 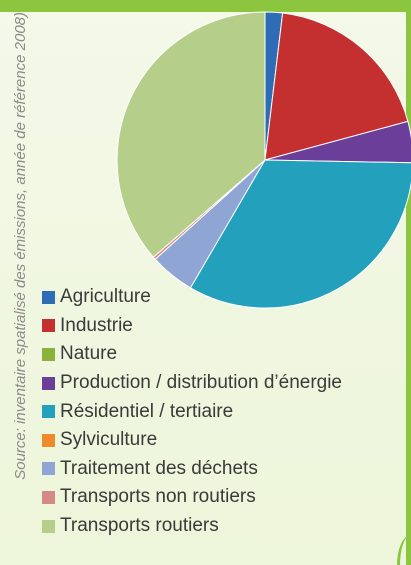 What do you see at coordinates (159, 468) in the screenshot?
I see `legend-label: Traitement des déchets` at bounding box center [159, 468].